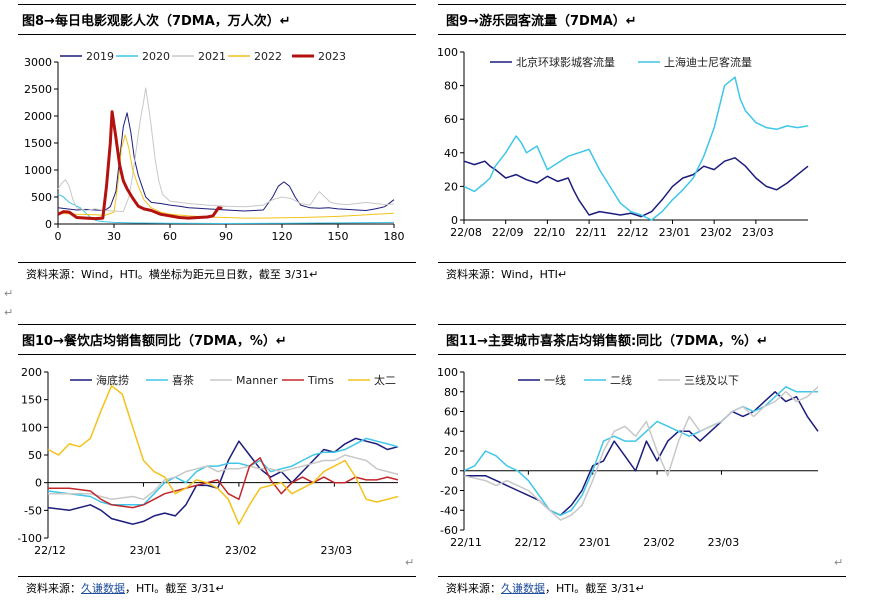  Describe the element at coordinates (466, 232) in the screenshot. I see `x-tick-label: 22/08` at that location.